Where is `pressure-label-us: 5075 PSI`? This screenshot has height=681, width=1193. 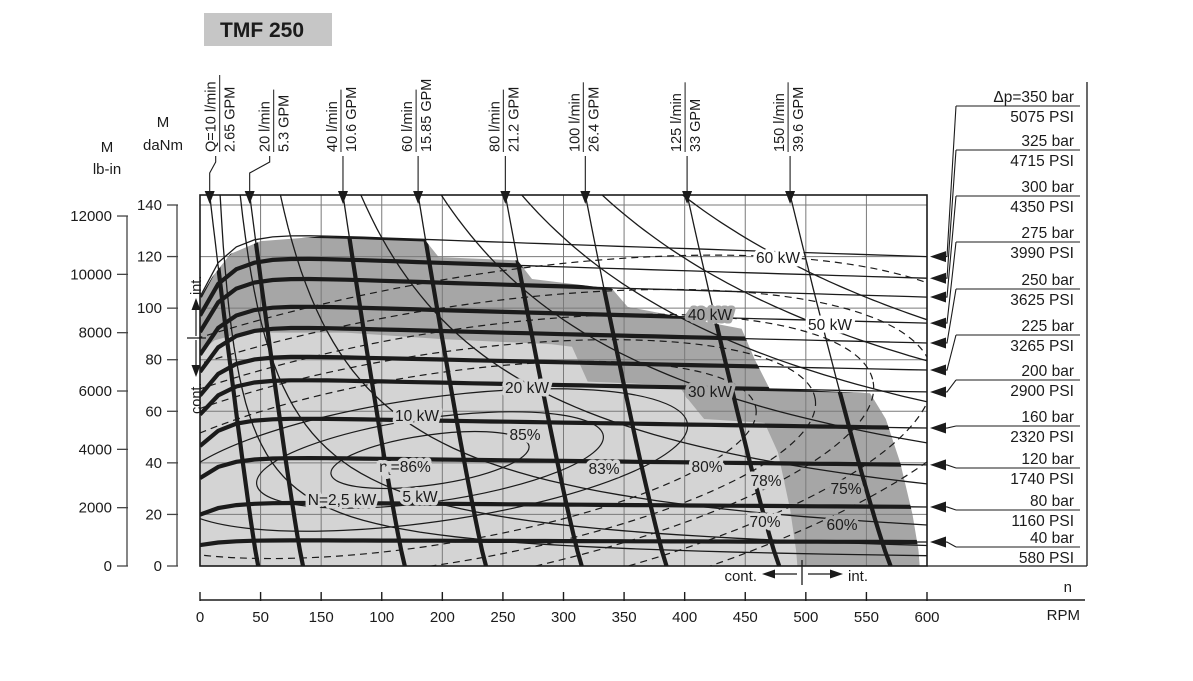
pressure-label-us: 5075 PSI is located at coordinates (1042, 117).